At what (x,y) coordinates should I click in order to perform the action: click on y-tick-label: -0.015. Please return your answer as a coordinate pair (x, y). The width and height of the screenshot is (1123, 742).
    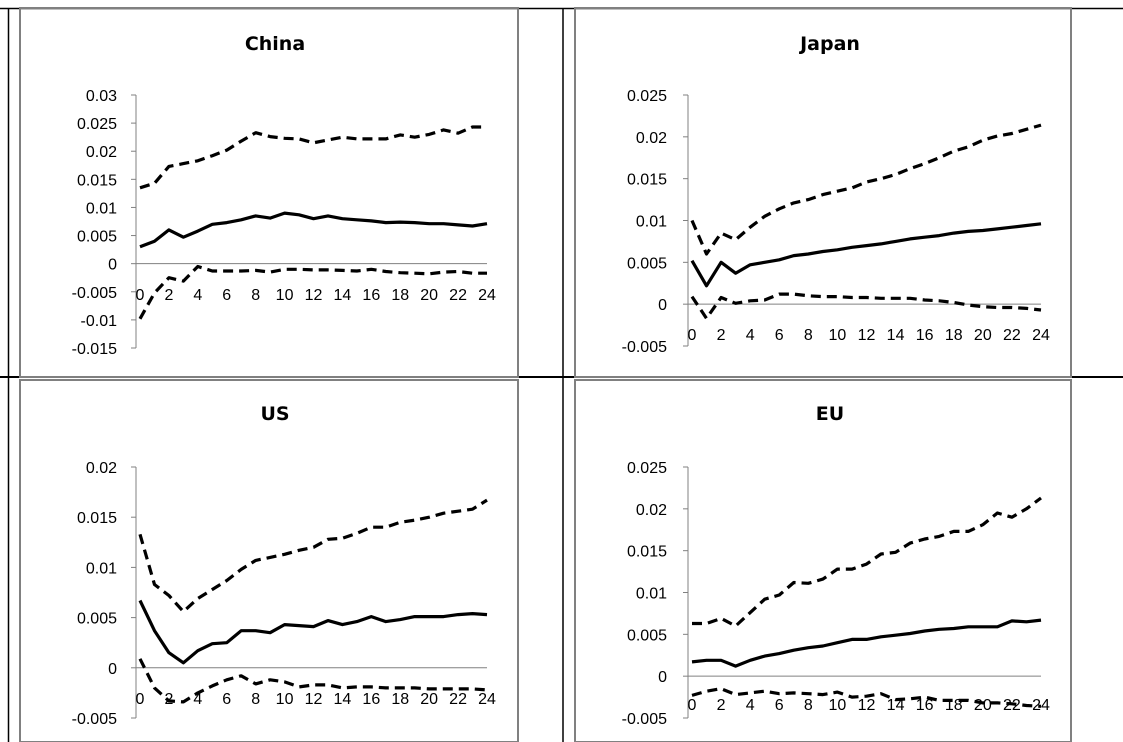
    Looking at the image, I should click on (94, 349).